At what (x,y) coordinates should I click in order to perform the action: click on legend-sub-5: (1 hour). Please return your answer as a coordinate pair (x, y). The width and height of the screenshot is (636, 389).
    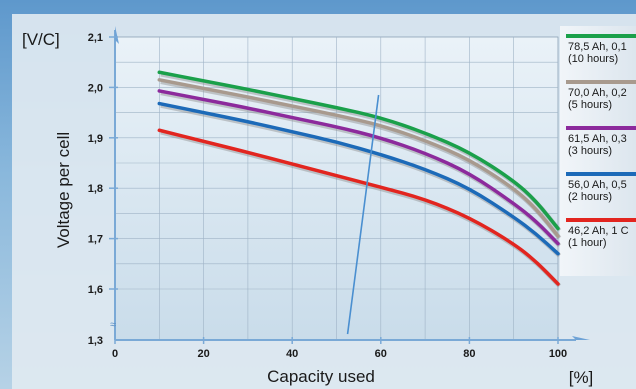
    Looking at the image, I should click on (587, 243).